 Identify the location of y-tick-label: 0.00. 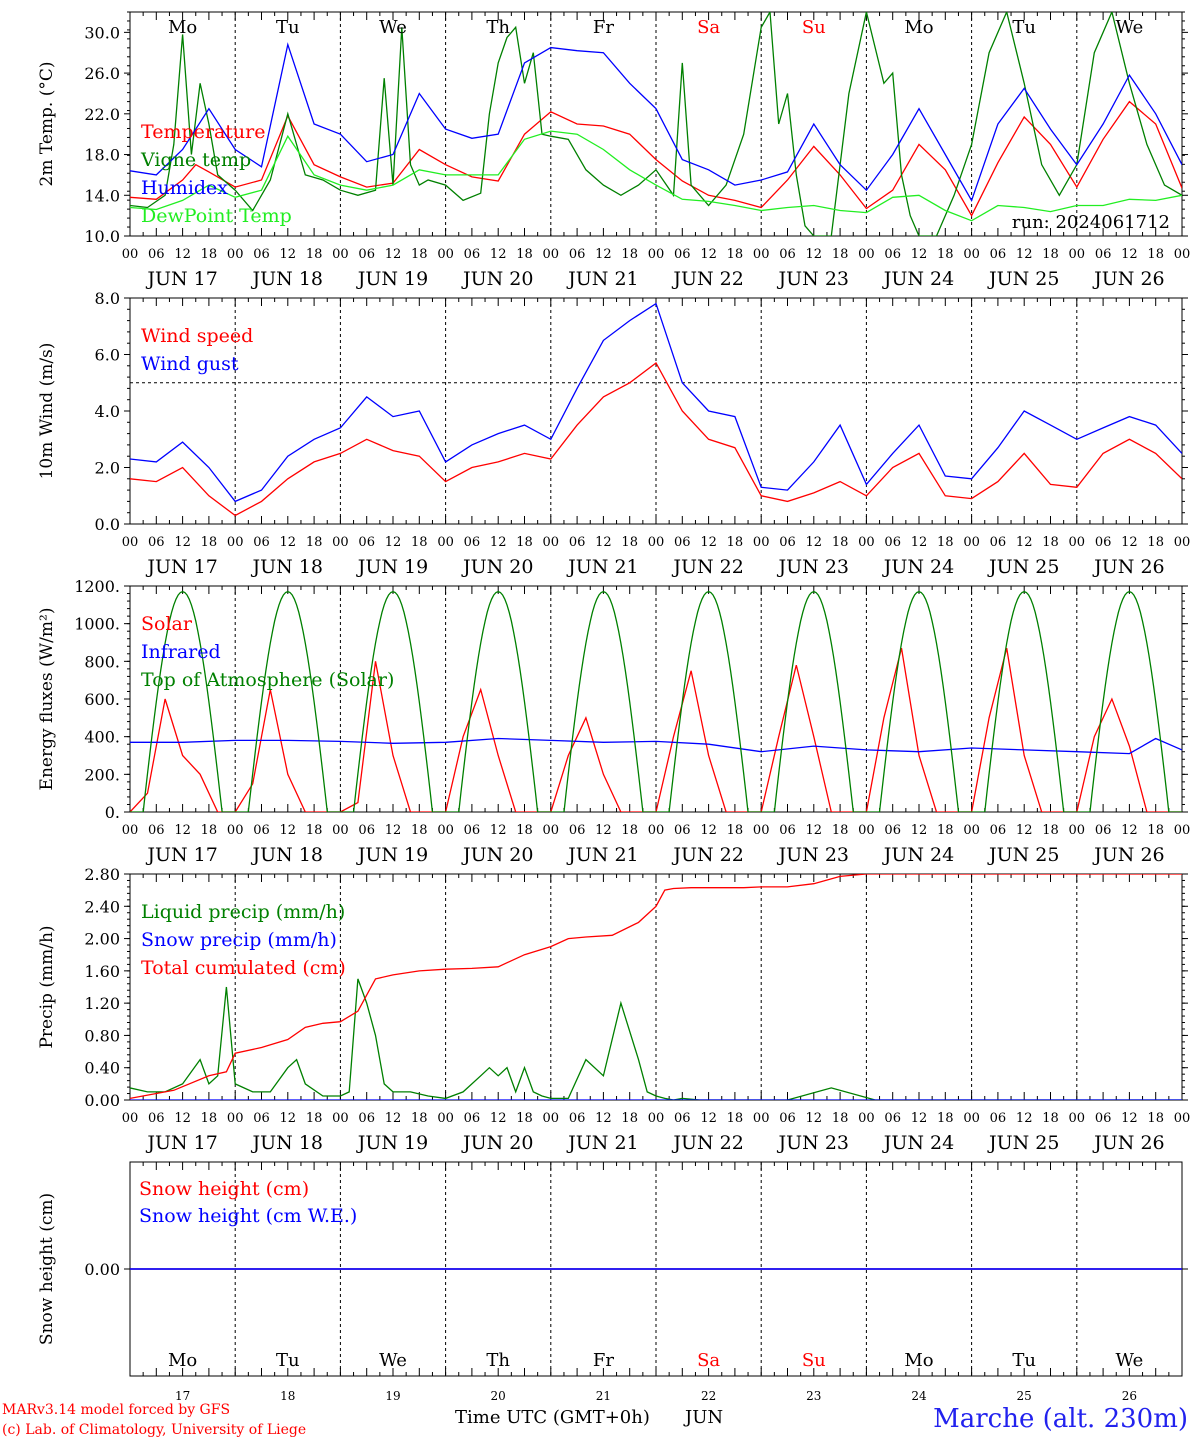
(102, 1269).